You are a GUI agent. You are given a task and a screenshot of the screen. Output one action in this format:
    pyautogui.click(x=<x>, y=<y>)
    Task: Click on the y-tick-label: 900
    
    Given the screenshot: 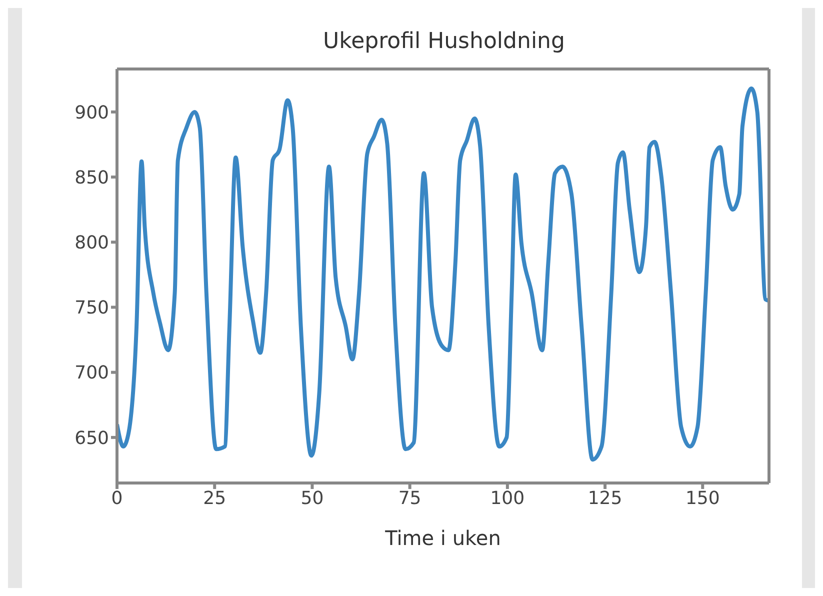 What is the action you would take?
    pyautogui.click(x=91, y=113)
    